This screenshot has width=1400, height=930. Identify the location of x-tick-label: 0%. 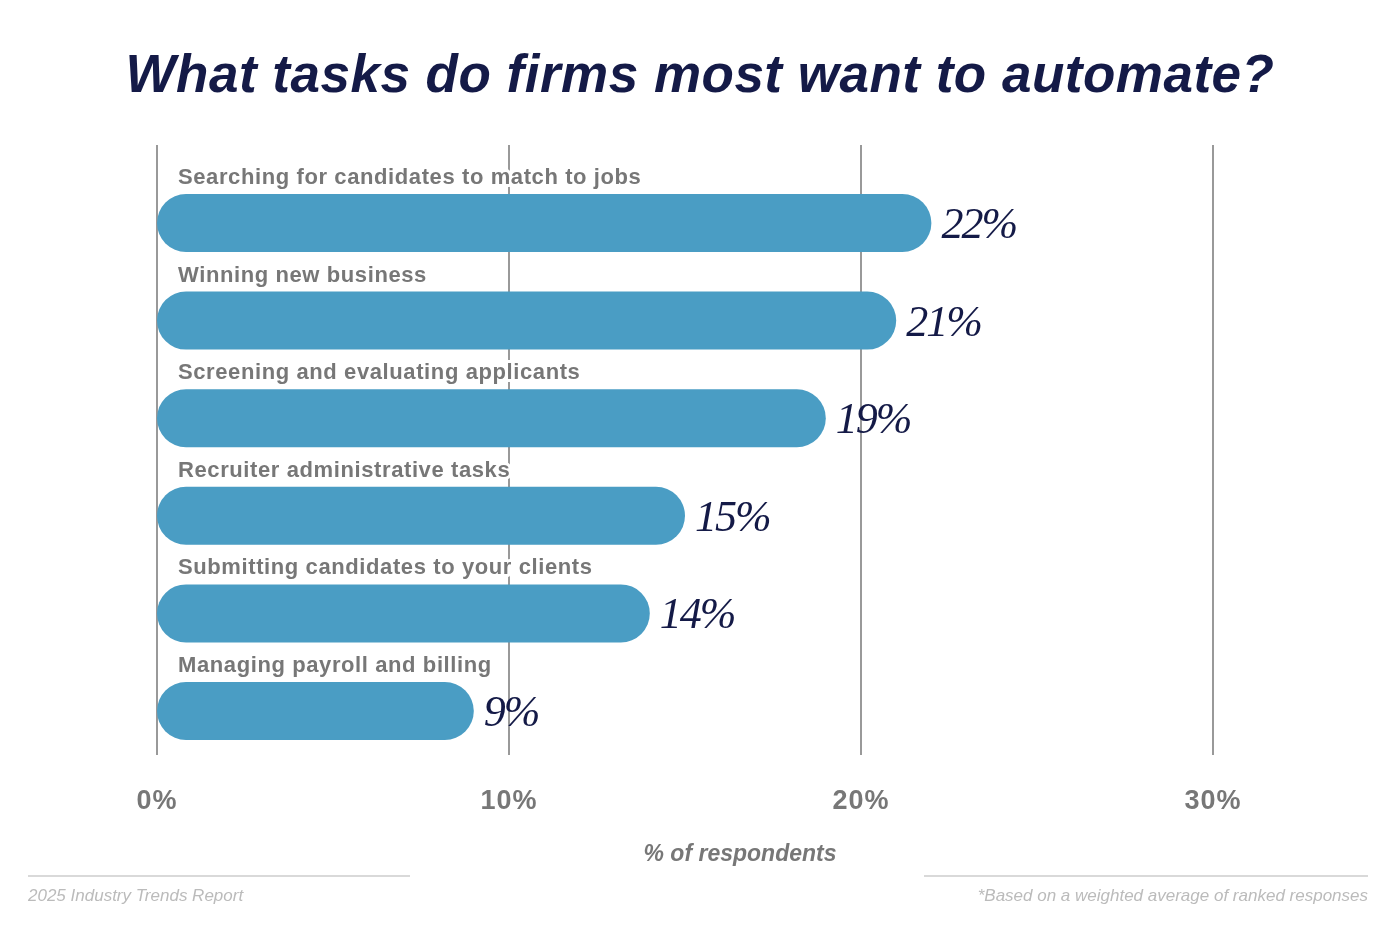
(157, 800).